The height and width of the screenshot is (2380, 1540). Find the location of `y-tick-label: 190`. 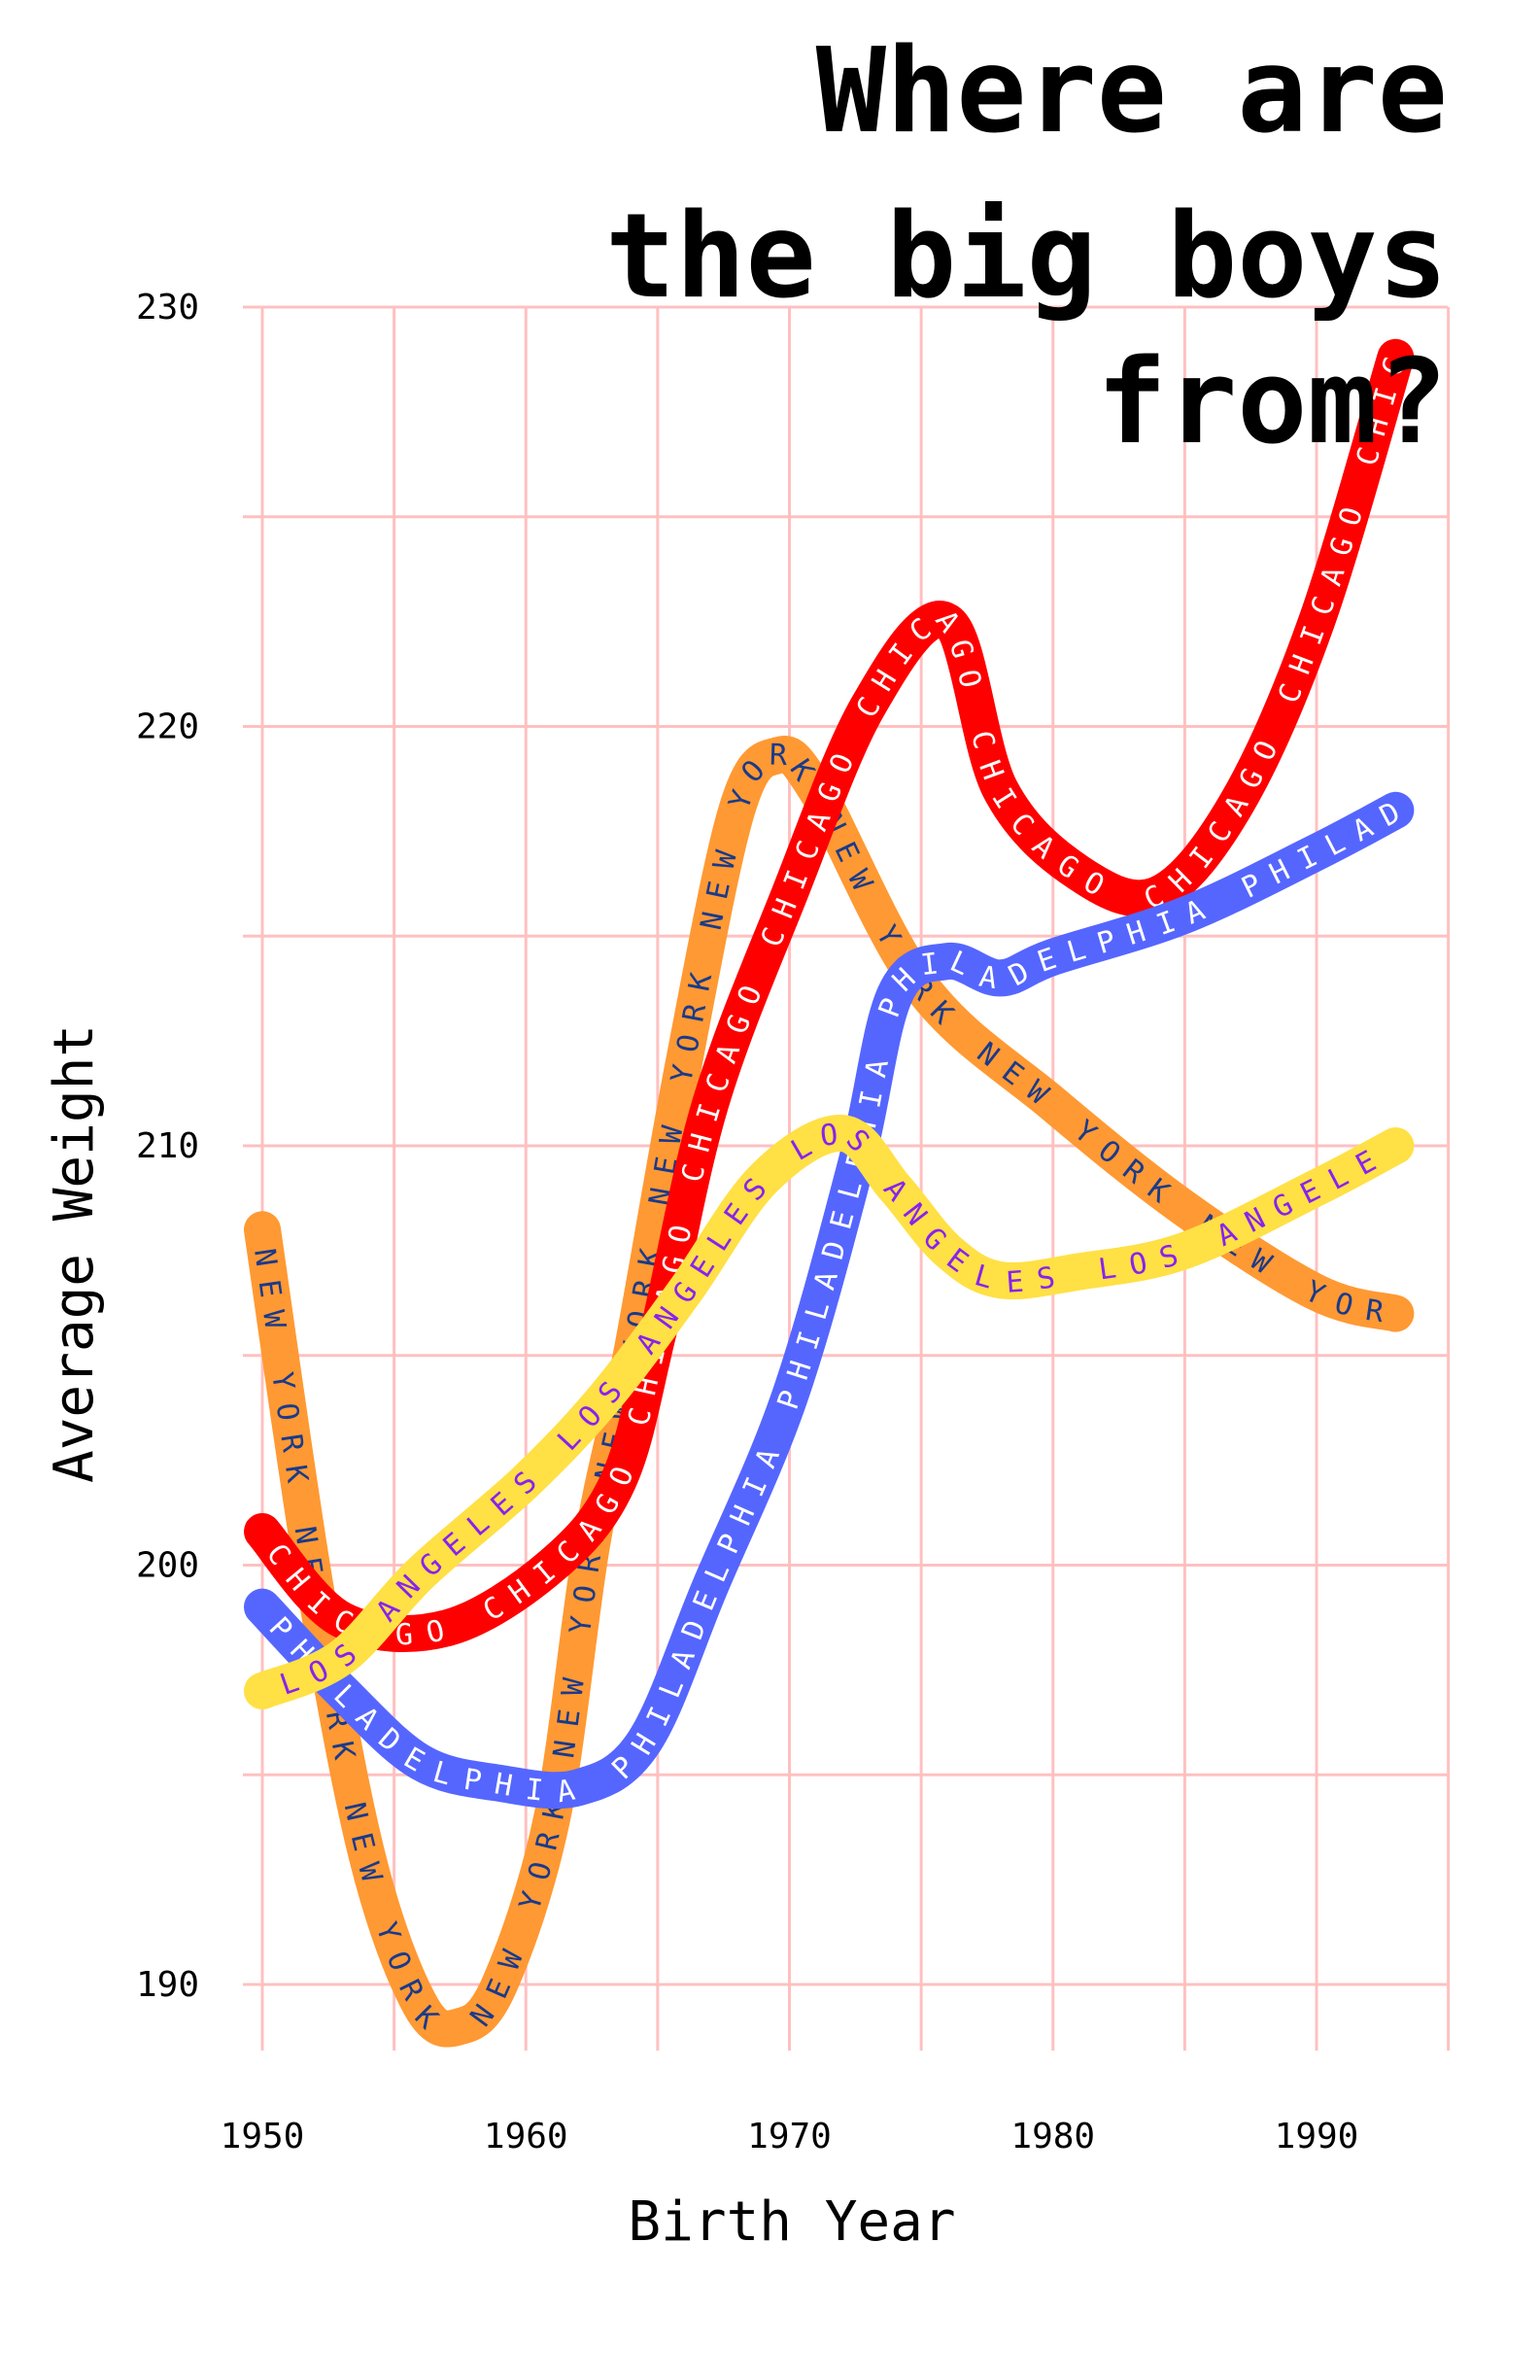

y-tick-label: 190 is located at coordinates (167, 1985).